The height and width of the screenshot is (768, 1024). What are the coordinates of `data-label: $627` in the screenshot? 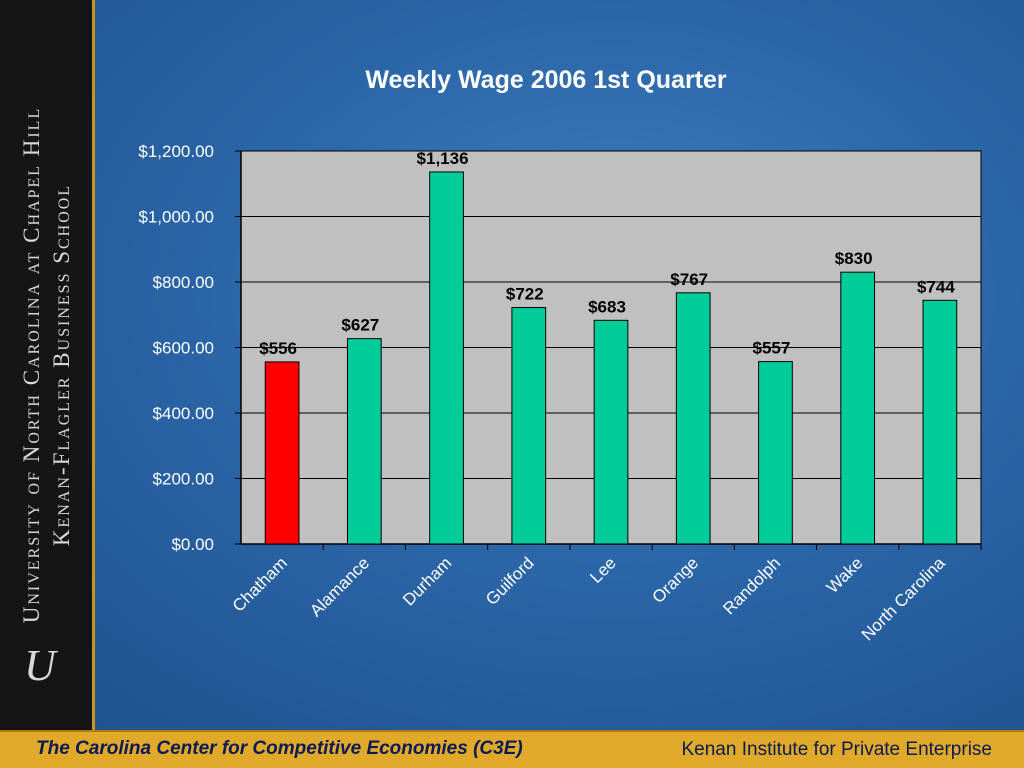 It's located at (360, 325).